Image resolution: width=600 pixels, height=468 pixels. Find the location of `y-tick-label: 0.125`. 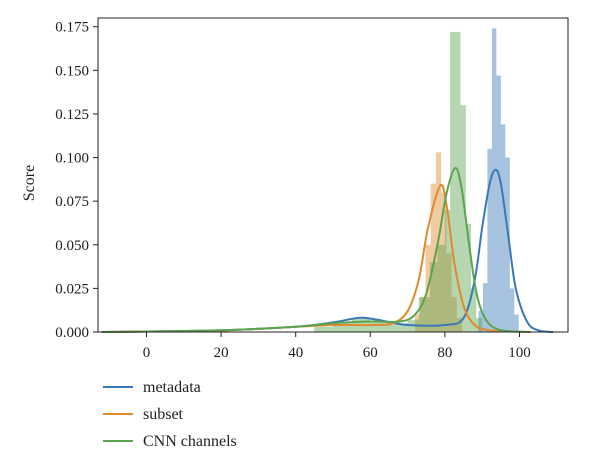

y-tick-label: 0.125 is located at coordinates (72, 115).